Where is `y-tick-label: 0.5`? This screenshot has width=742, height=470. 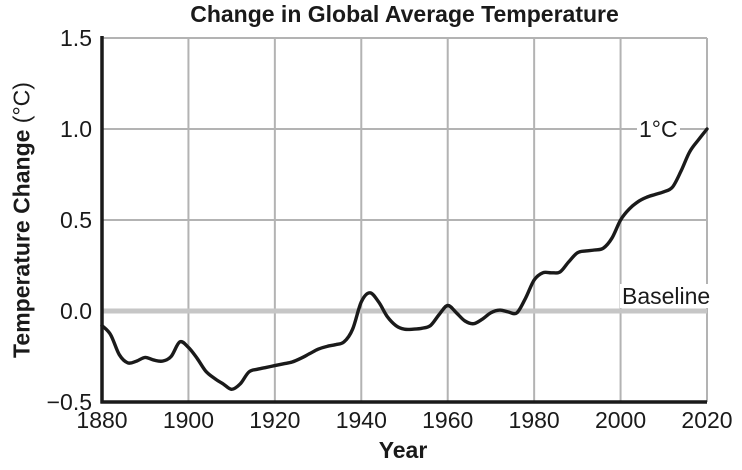 y-tick-label: 0.5 is located at coordinates (76, 220).